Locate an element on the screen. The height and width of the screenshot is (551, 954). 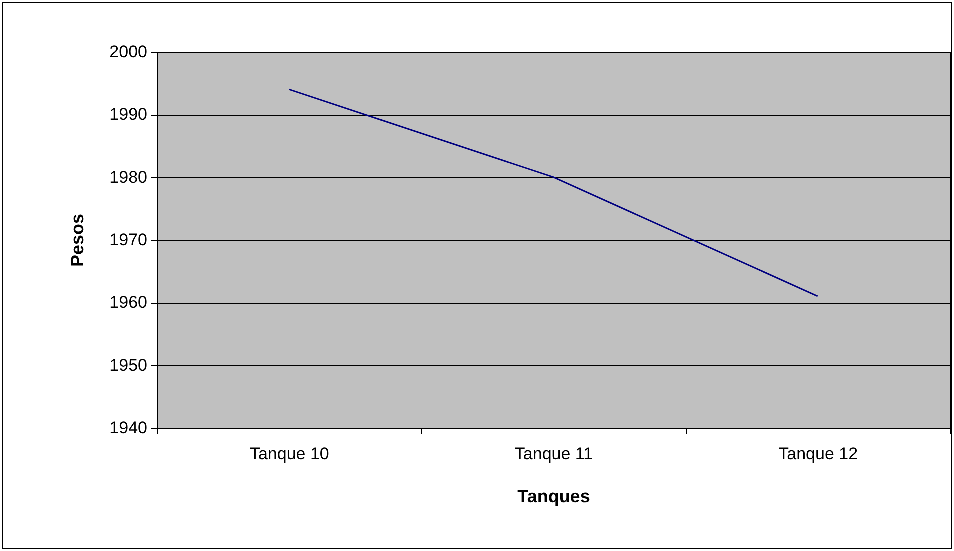
y-tick-label: 1940 is located at coordinates (129, 428).